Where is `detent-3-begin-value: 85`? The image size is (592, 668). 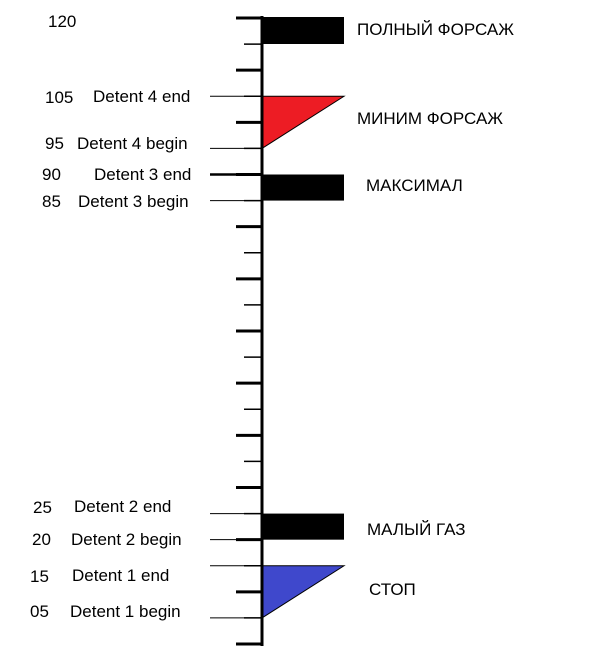 detent-3-begin-value: 85 is located at coordinates (51, 201).